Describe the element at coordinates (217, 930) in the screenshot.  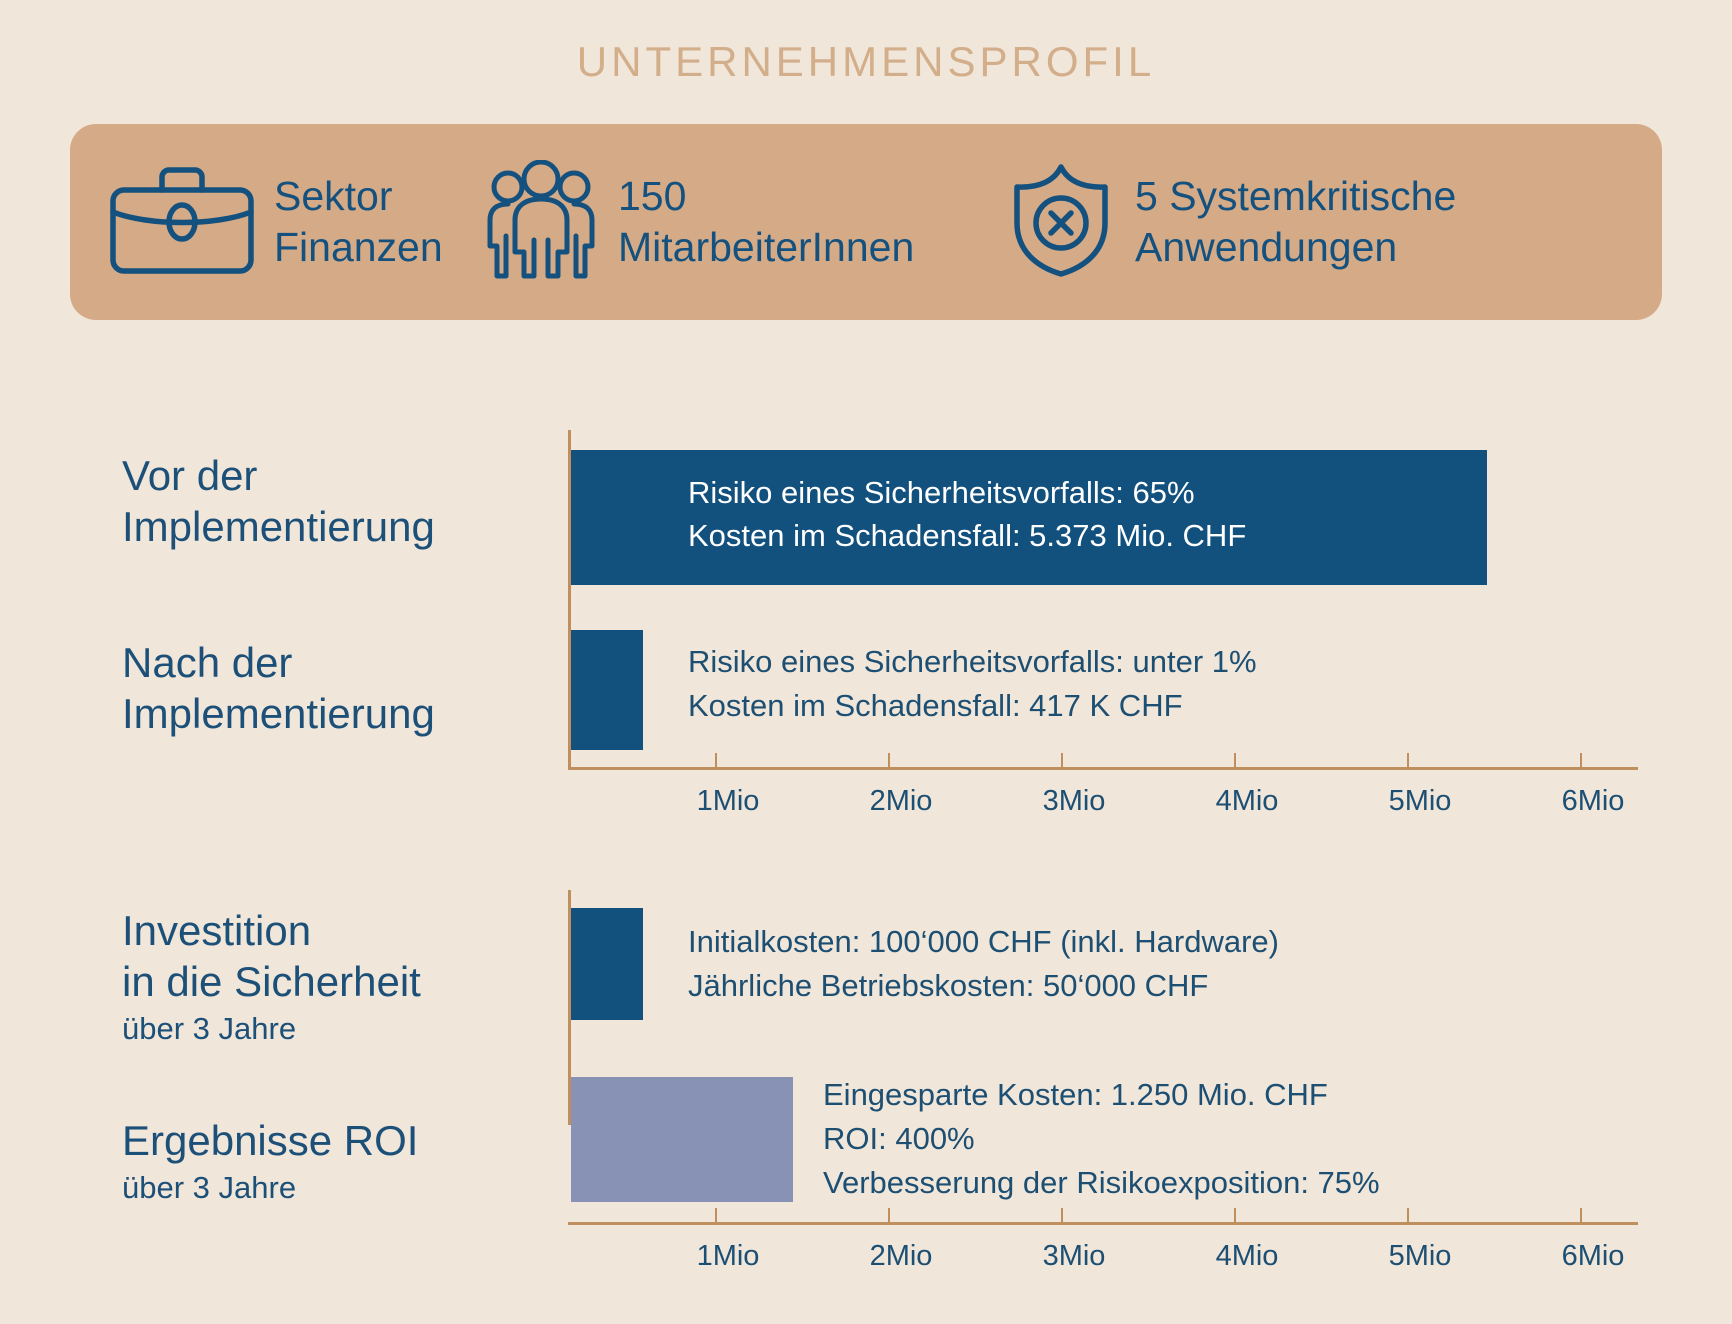
I see `row-label-investment-line1: Investition` at that location.